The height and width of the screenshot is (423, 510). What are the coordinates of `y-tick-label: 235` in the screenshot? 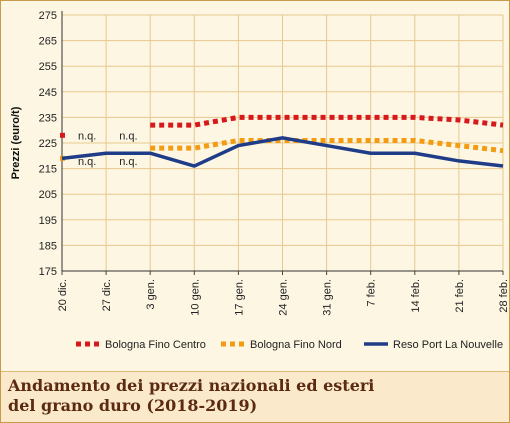 It's located at (48, 118).